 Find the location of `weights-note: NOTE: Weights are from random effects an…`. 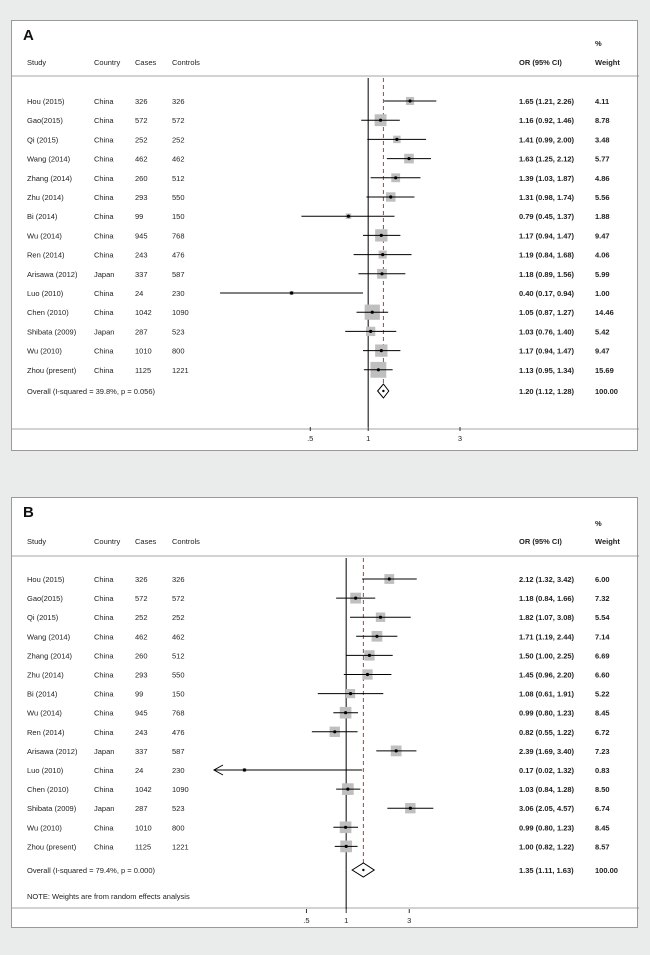

weights-note: NOTE: Weights are from random effects an… is located at coordinates (108, 896).